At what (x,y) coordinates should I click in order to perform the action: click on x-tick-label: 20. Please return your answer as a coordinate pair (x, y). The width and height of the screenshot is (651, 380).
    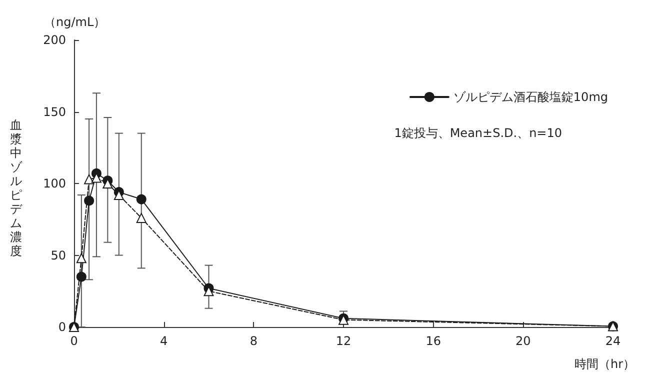
    Looking at the image, I should click on (523, 341).